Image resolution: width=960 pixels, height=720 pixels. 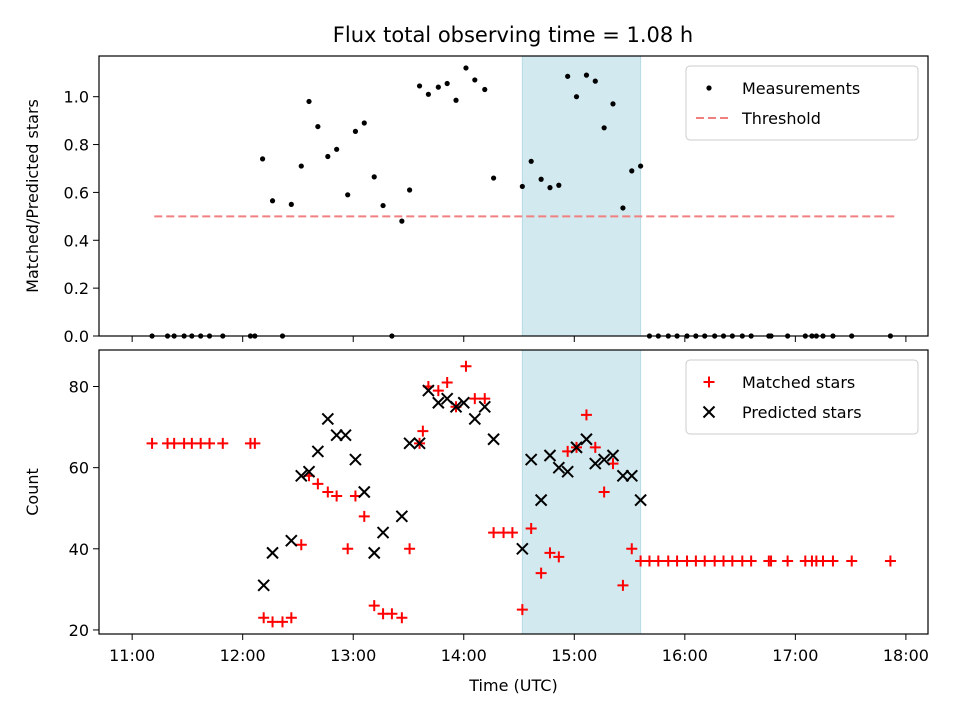 I want to click on x-tick-label: 12:00, so click(x=243, y=655).